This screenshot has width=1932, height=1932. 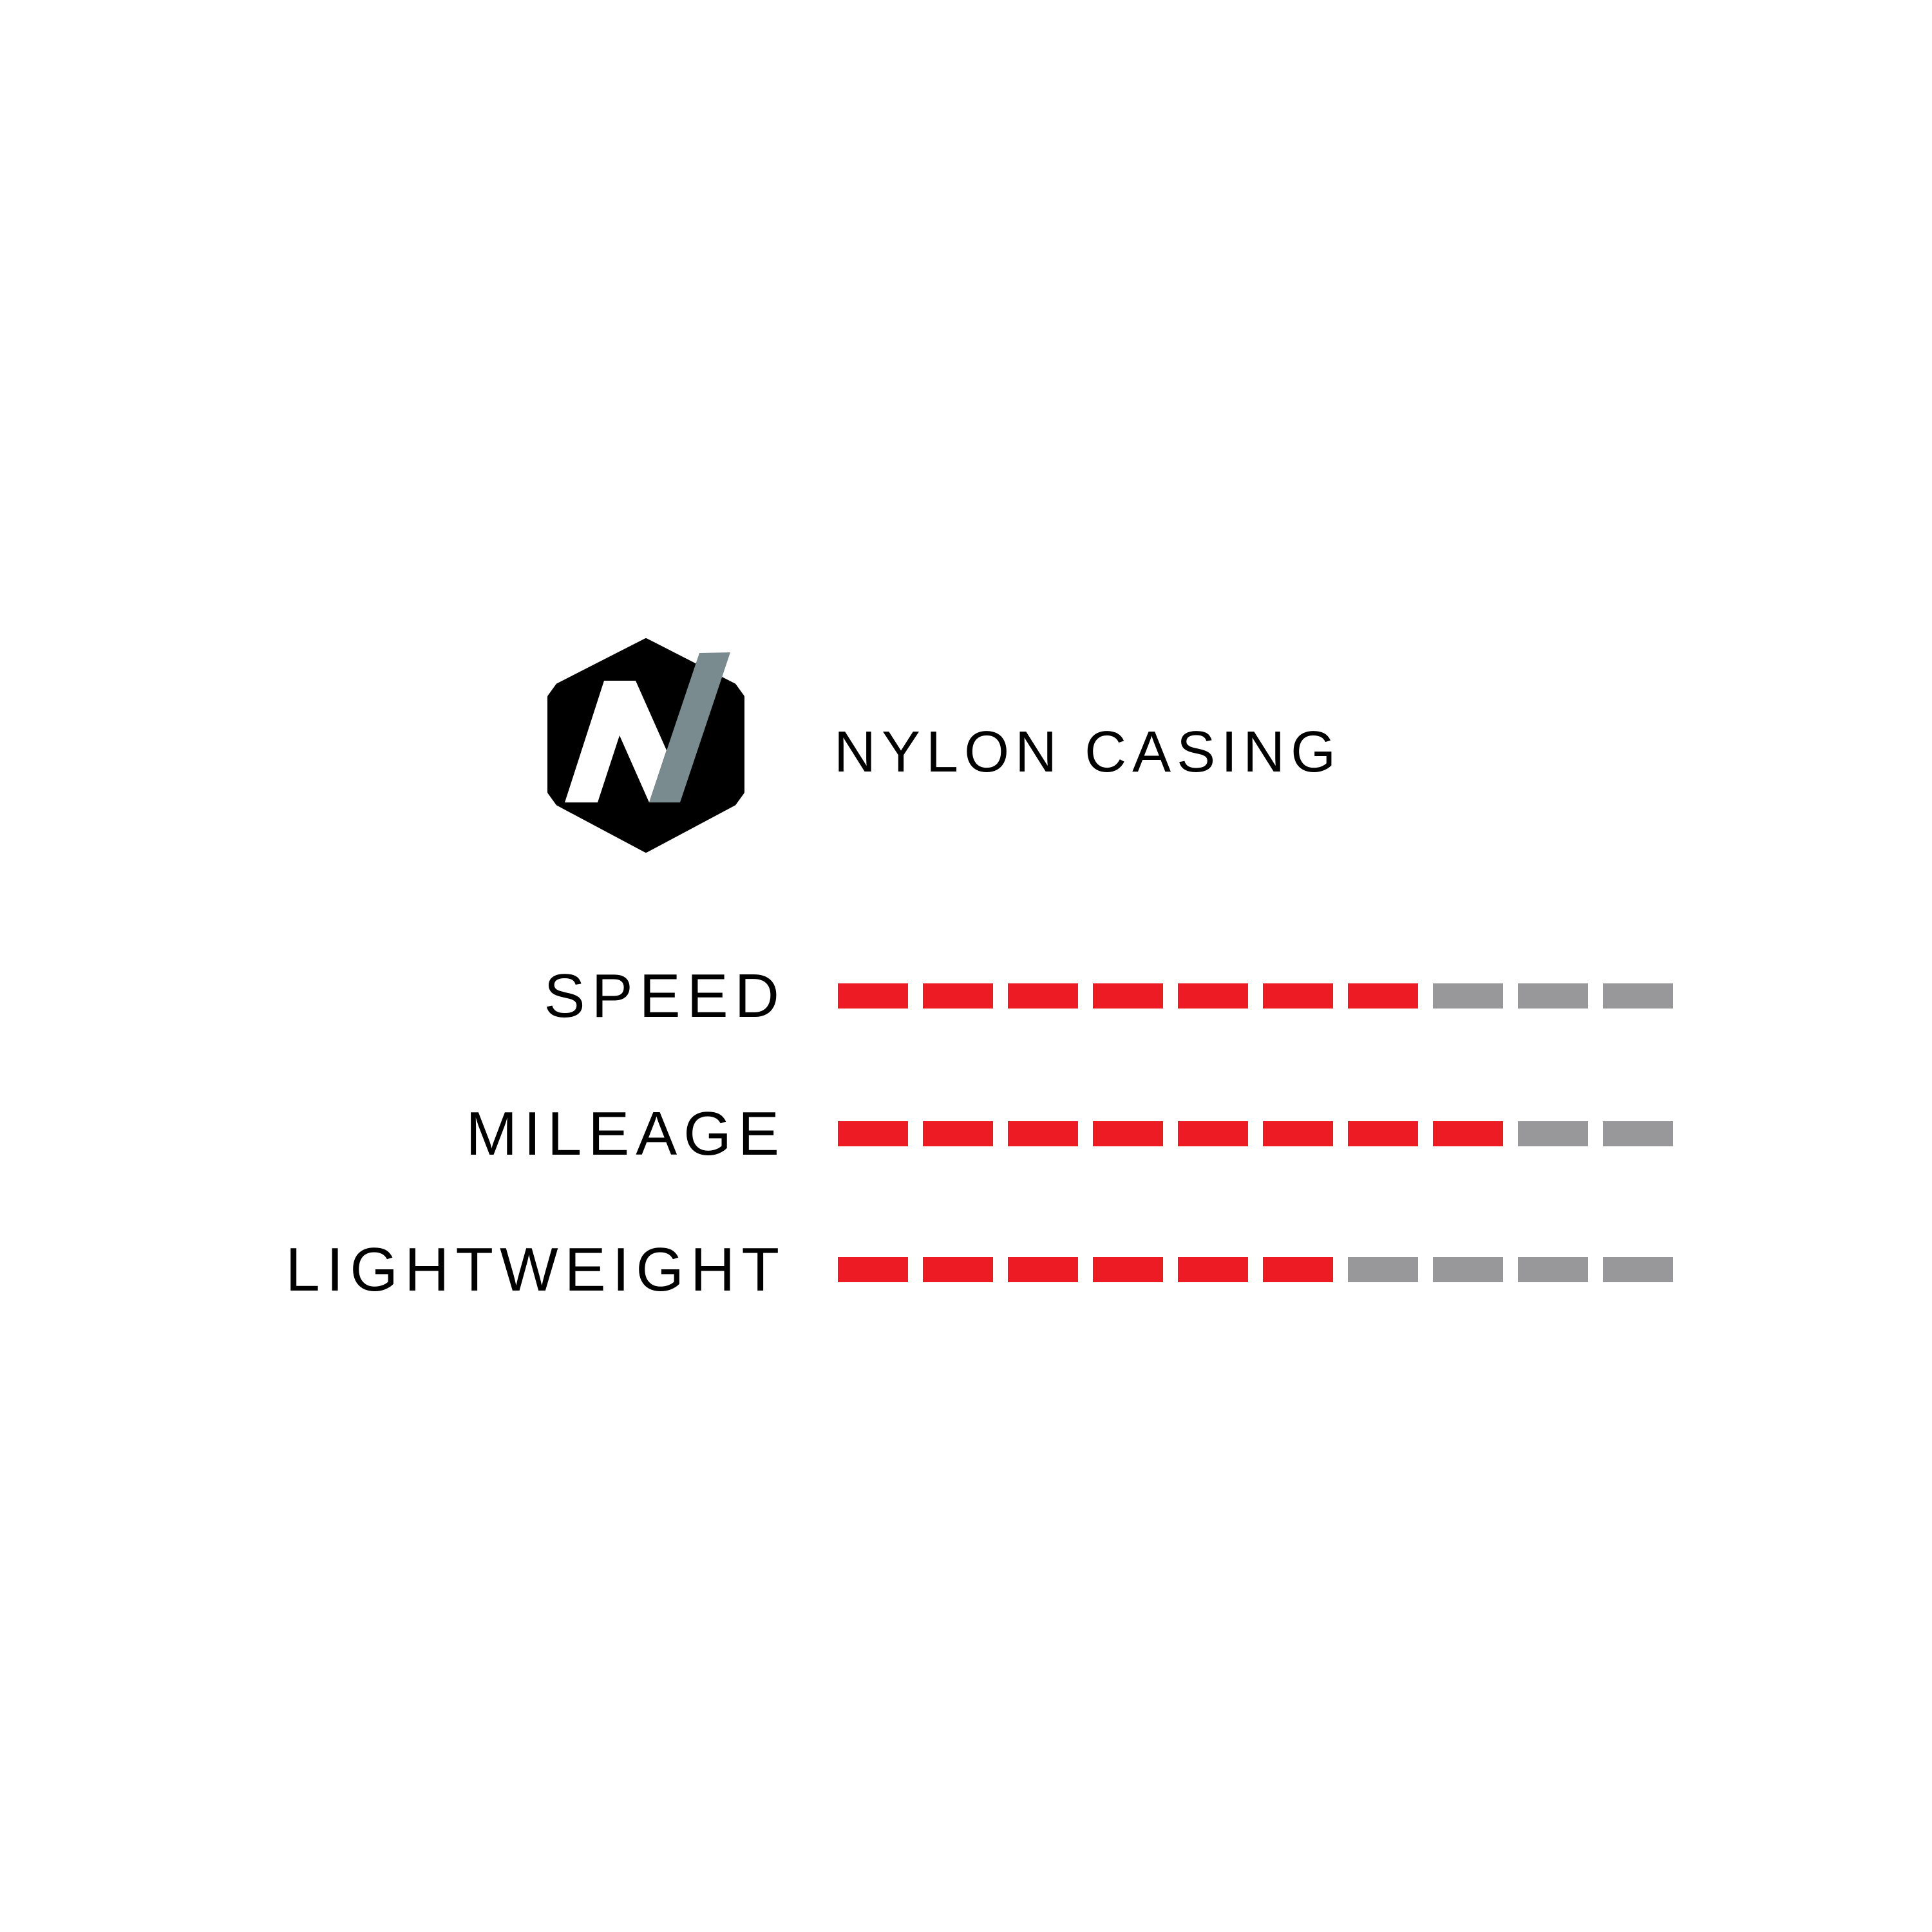 What do you see at coordinates (665, 996) in the screenshot?
I see `rating-label: SPEED` at bounding box center [665, 996].